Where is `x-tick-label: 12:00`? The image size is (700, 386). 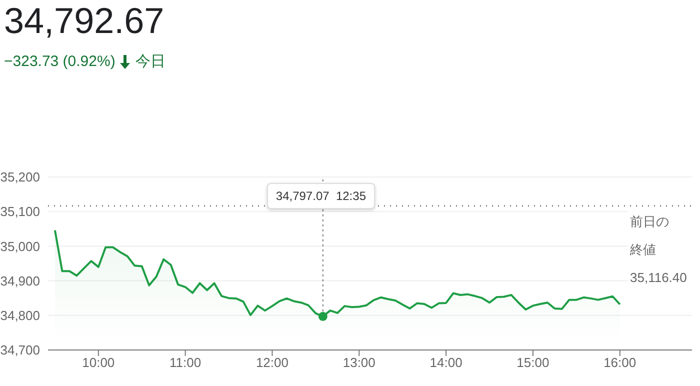 x-tick-label: 12:00 is located at coordinates (272, 362).